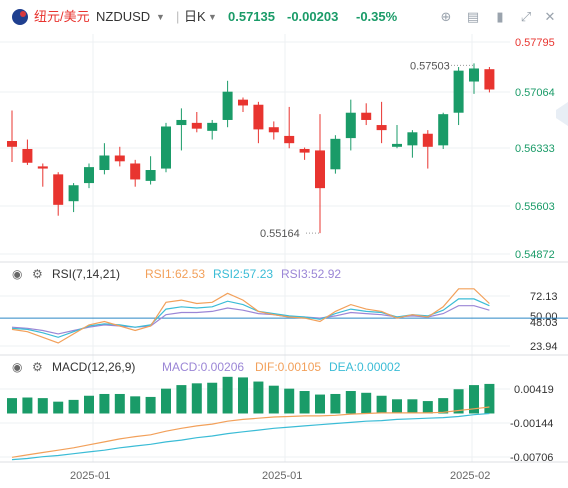 Image resolution: width=568 pixels, height=488 pixels. Describe the element at coordinates (251, 395) in the screenshot. I see `macd-histogram` at that location.